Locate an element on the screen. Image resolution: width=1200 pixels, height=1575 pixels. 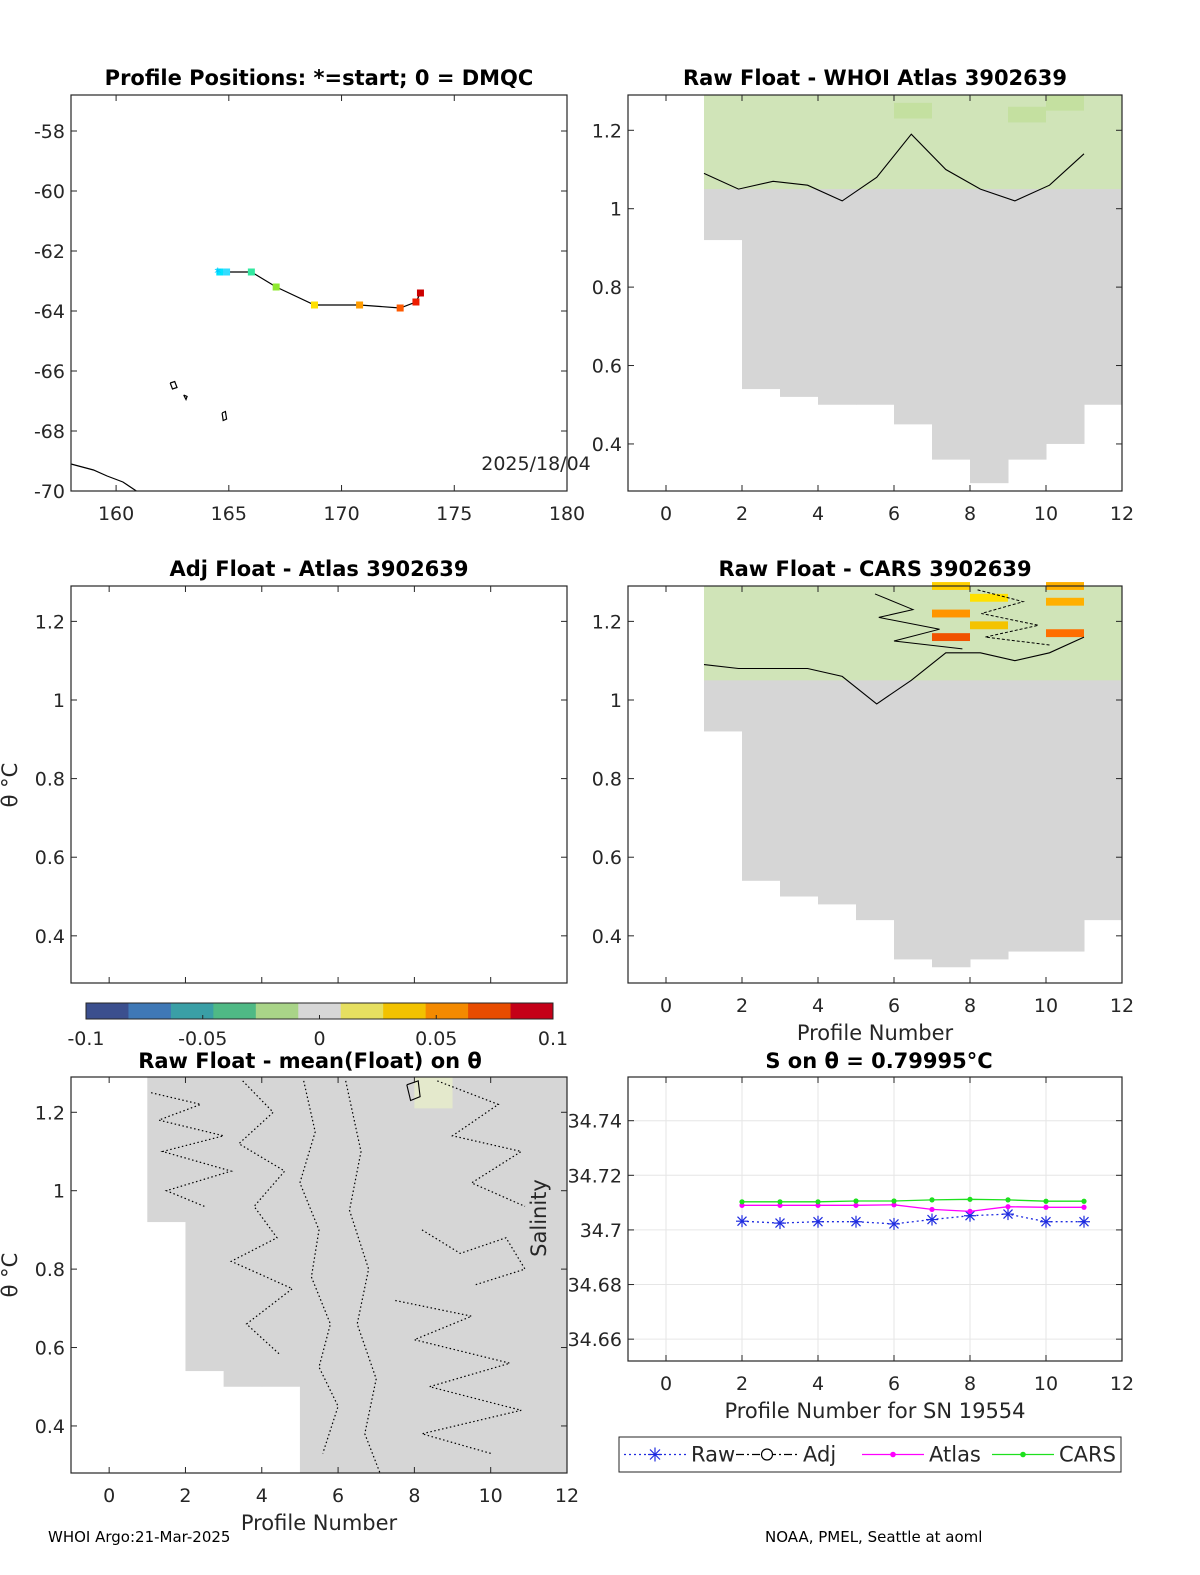
raw-mean-ytick-label: 0.8 is located at coordinates (50, 1270).